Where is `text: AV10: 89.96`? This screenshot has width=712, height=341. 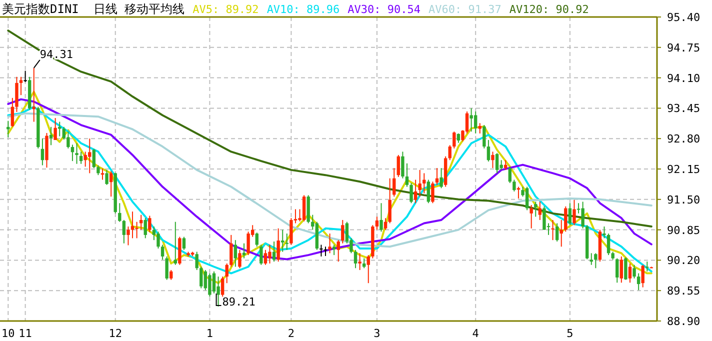 text: AV10: 89.96 is located at coordinates (303, 9).